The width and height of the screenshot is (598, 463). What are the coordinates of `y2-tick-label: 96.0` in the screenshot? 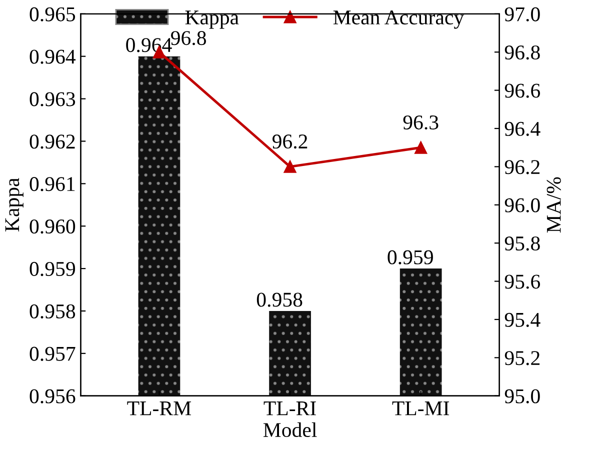 It's located at (522, 205).